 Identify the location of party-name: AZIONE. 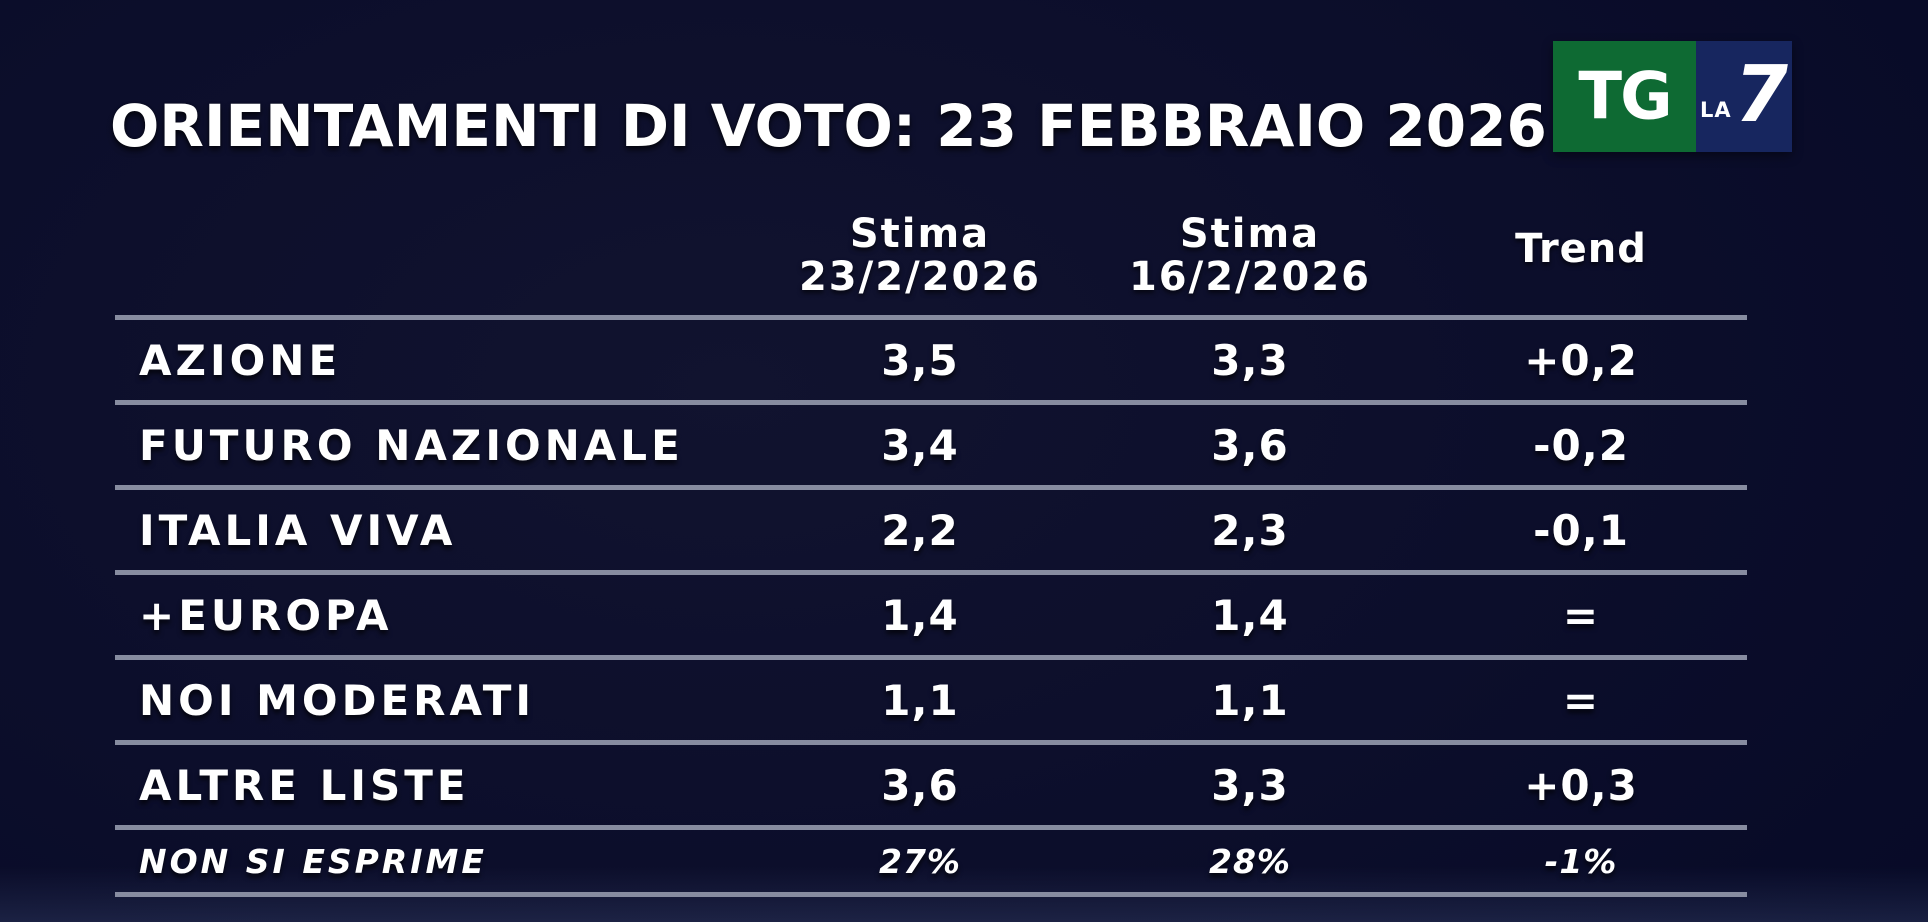
(240, 360).